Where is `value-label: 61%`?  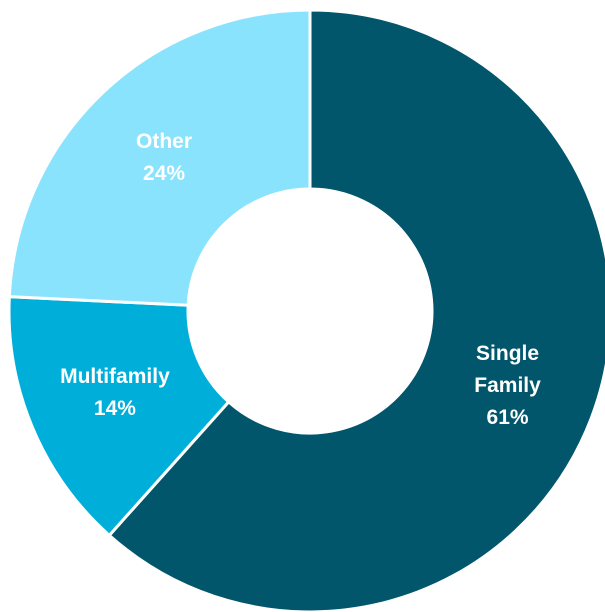
value-label: 61% is located at coordinates (507, 418).